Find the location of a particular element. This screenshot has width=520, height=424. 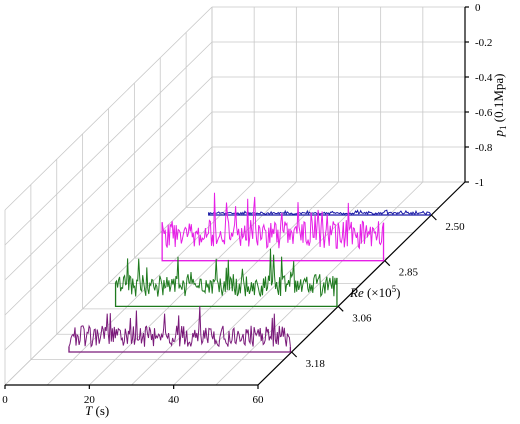

z-tick-label: 3.18 is located at coordinates (316, 364).